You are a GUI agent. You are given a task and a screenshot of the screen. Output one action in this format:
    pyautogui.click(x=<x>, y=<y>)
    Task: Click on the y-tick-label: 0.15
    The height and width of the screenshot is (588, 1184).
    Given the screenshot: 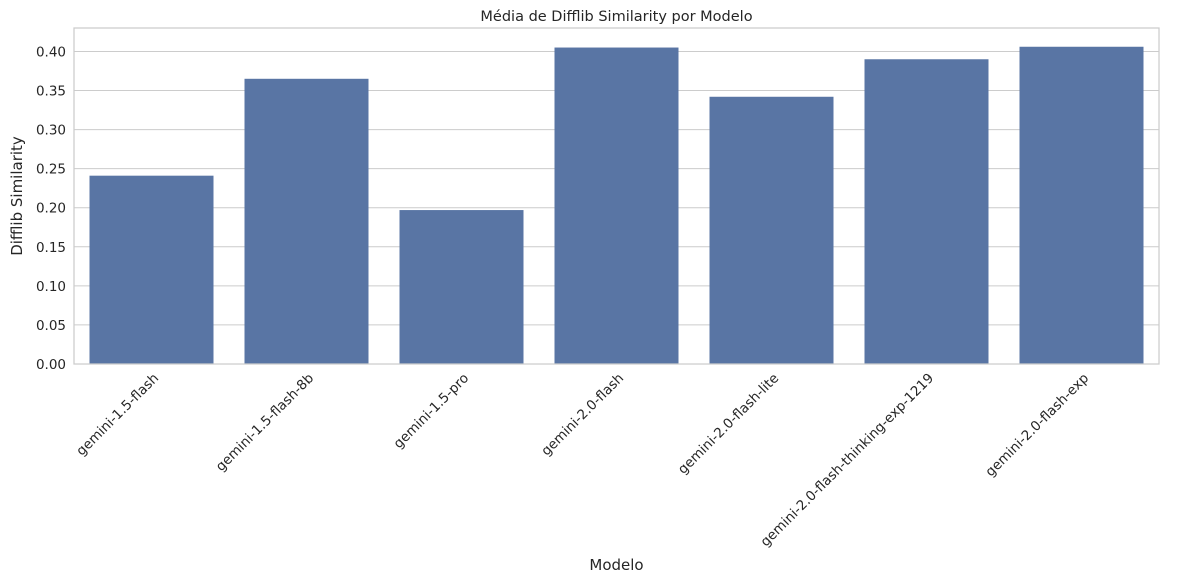 What is the action you would take?
    pyautogui.click(x=51, y=248)
    